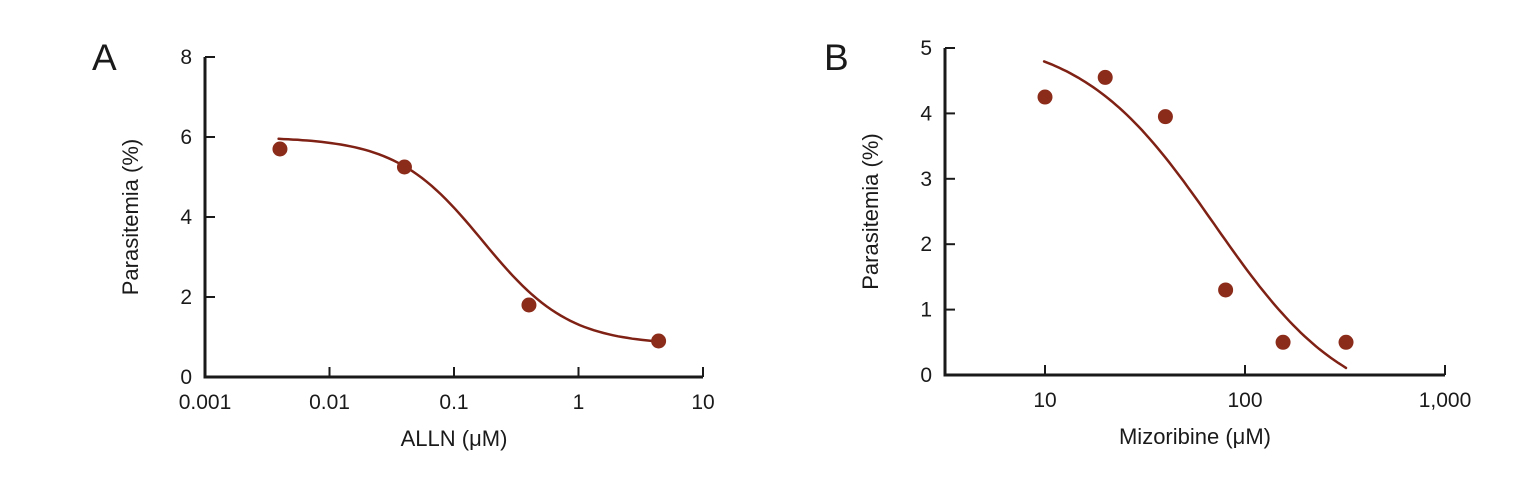  I want to click on panel-letter: B, so click(836, 57).